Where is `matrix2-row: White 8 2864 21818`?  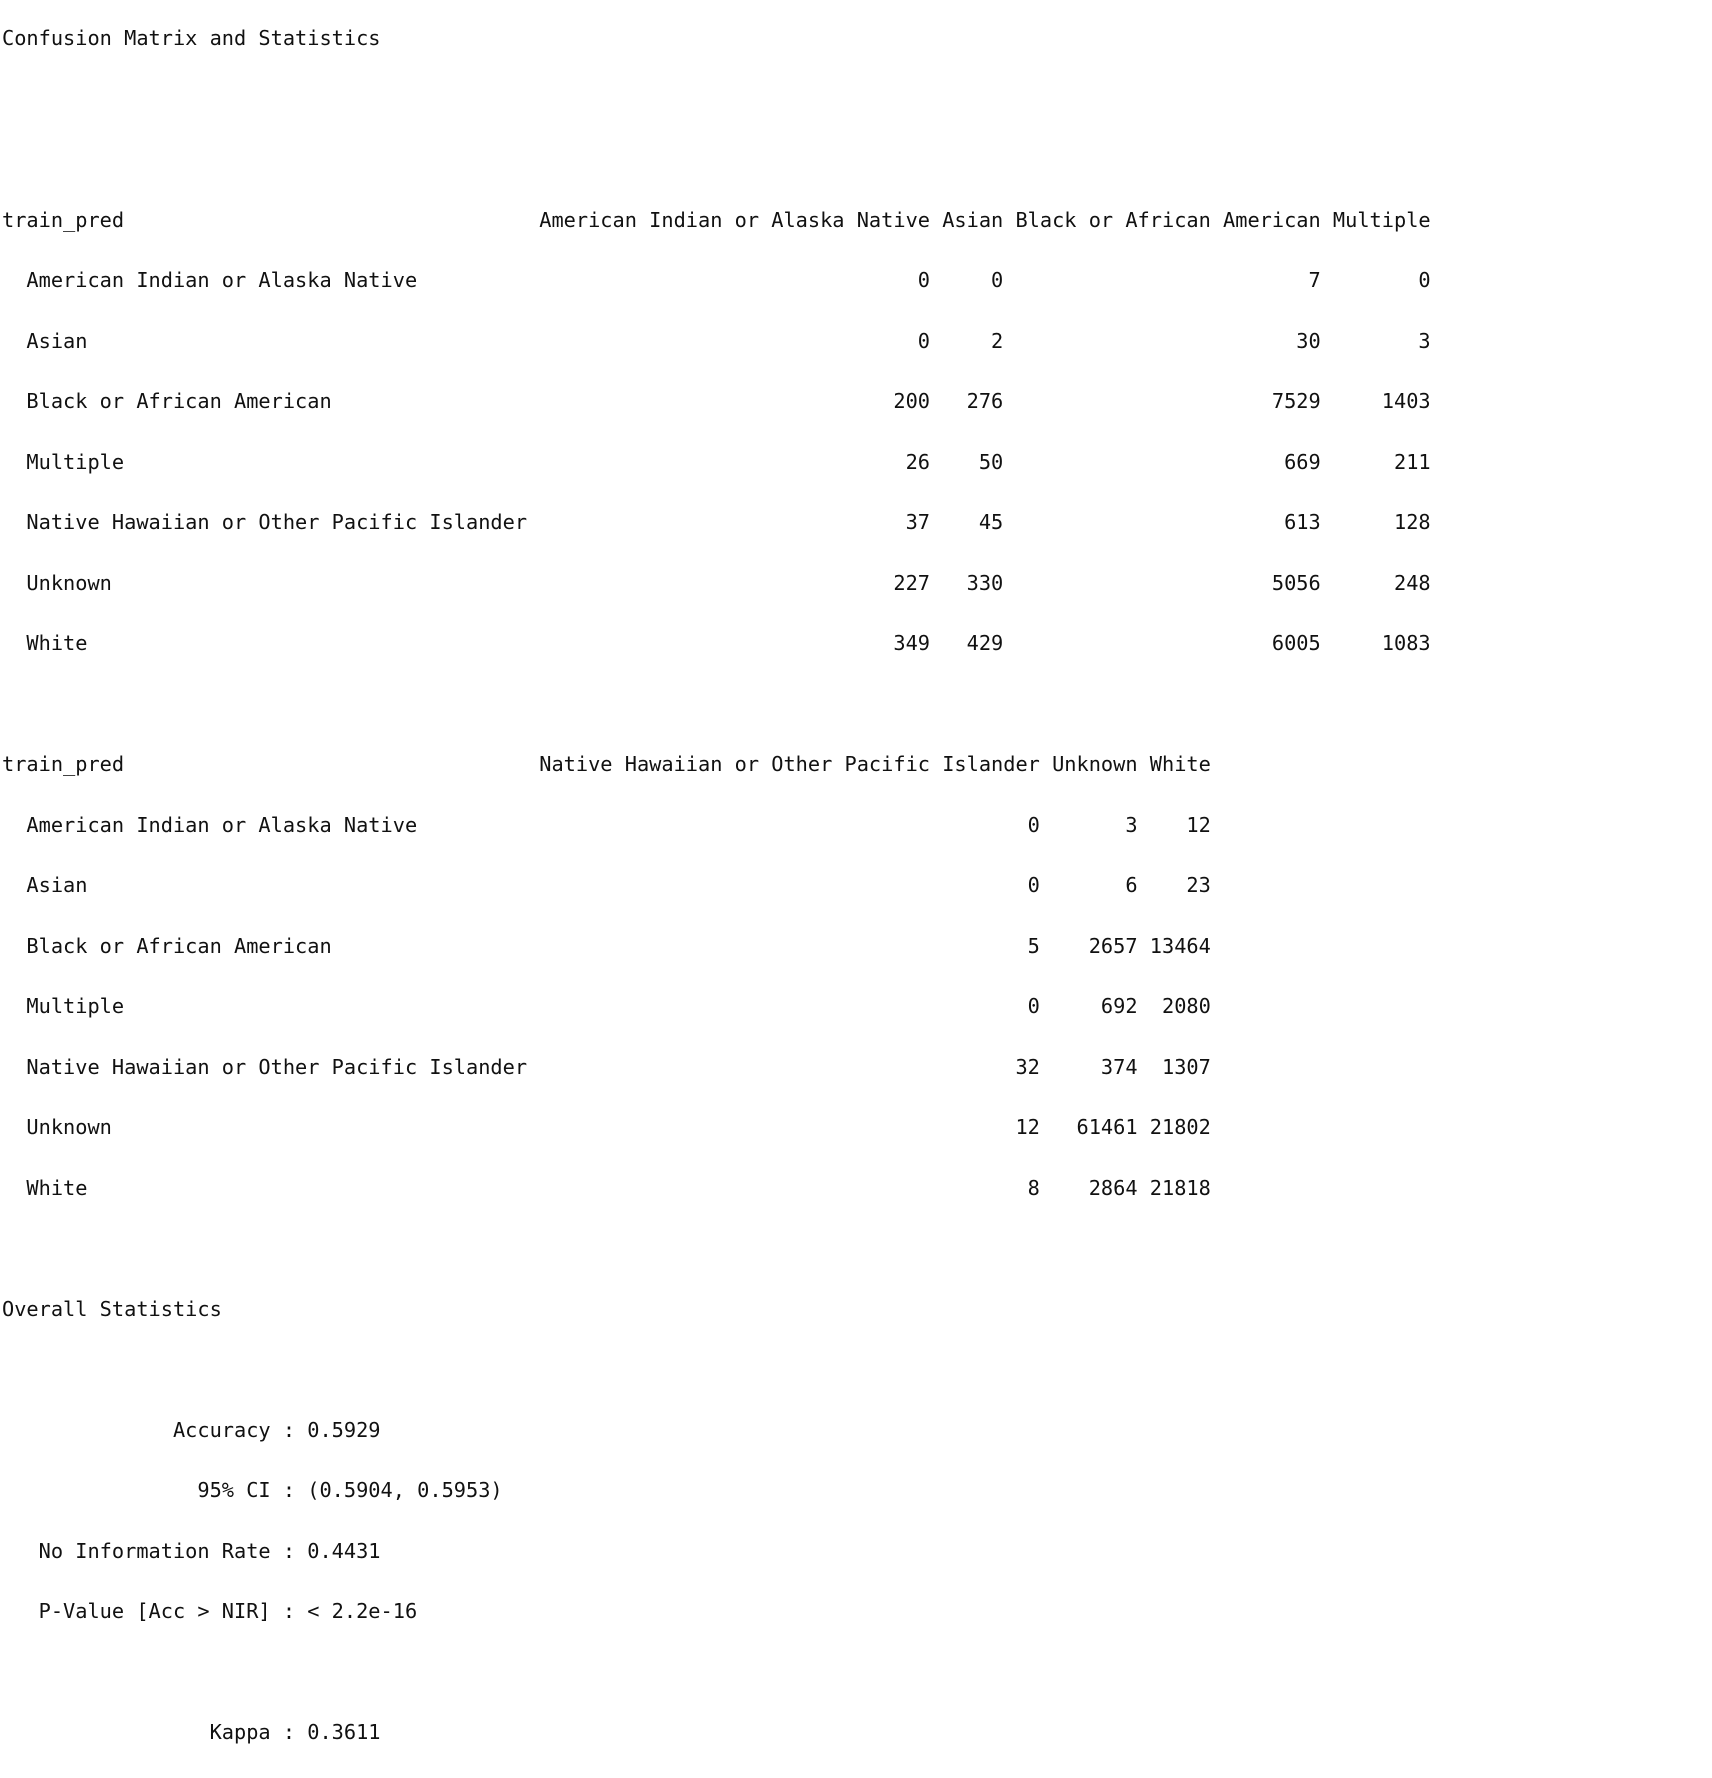 matrix2-row: White 8 2864 21818 is located at coordinates (606, 1187).